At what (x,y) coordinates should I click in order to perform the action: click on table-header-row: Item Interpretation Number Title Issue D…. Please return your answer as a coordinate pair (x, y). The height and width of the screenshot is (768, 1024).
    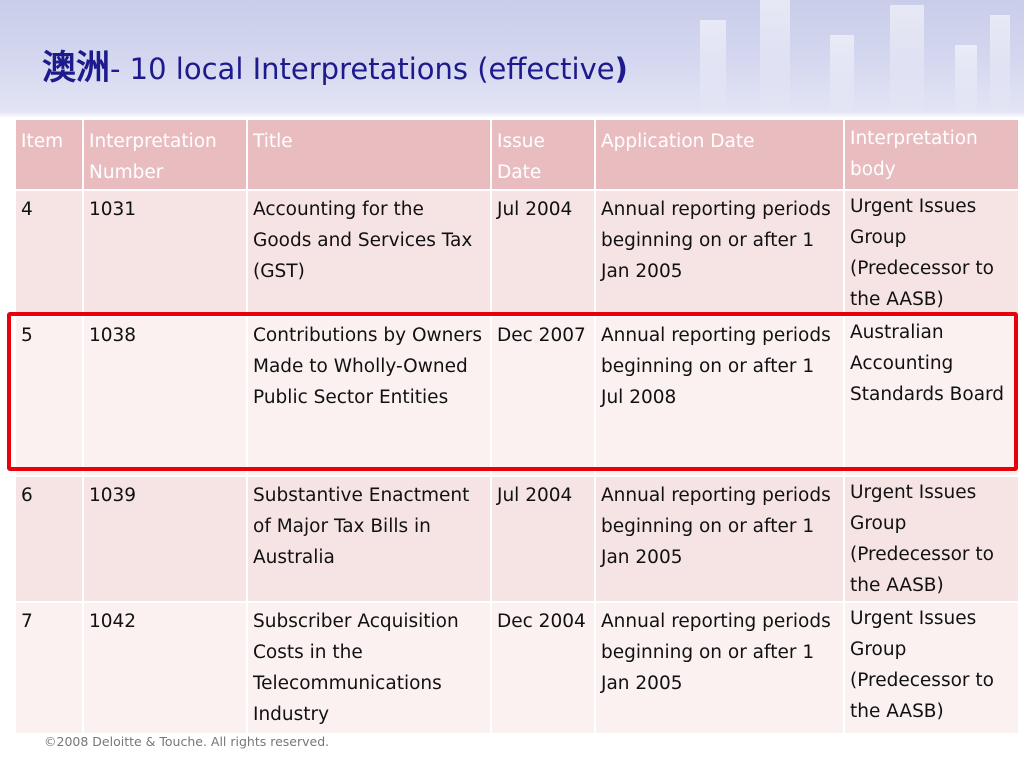
    Looking at the image, I should click on (517, 154).